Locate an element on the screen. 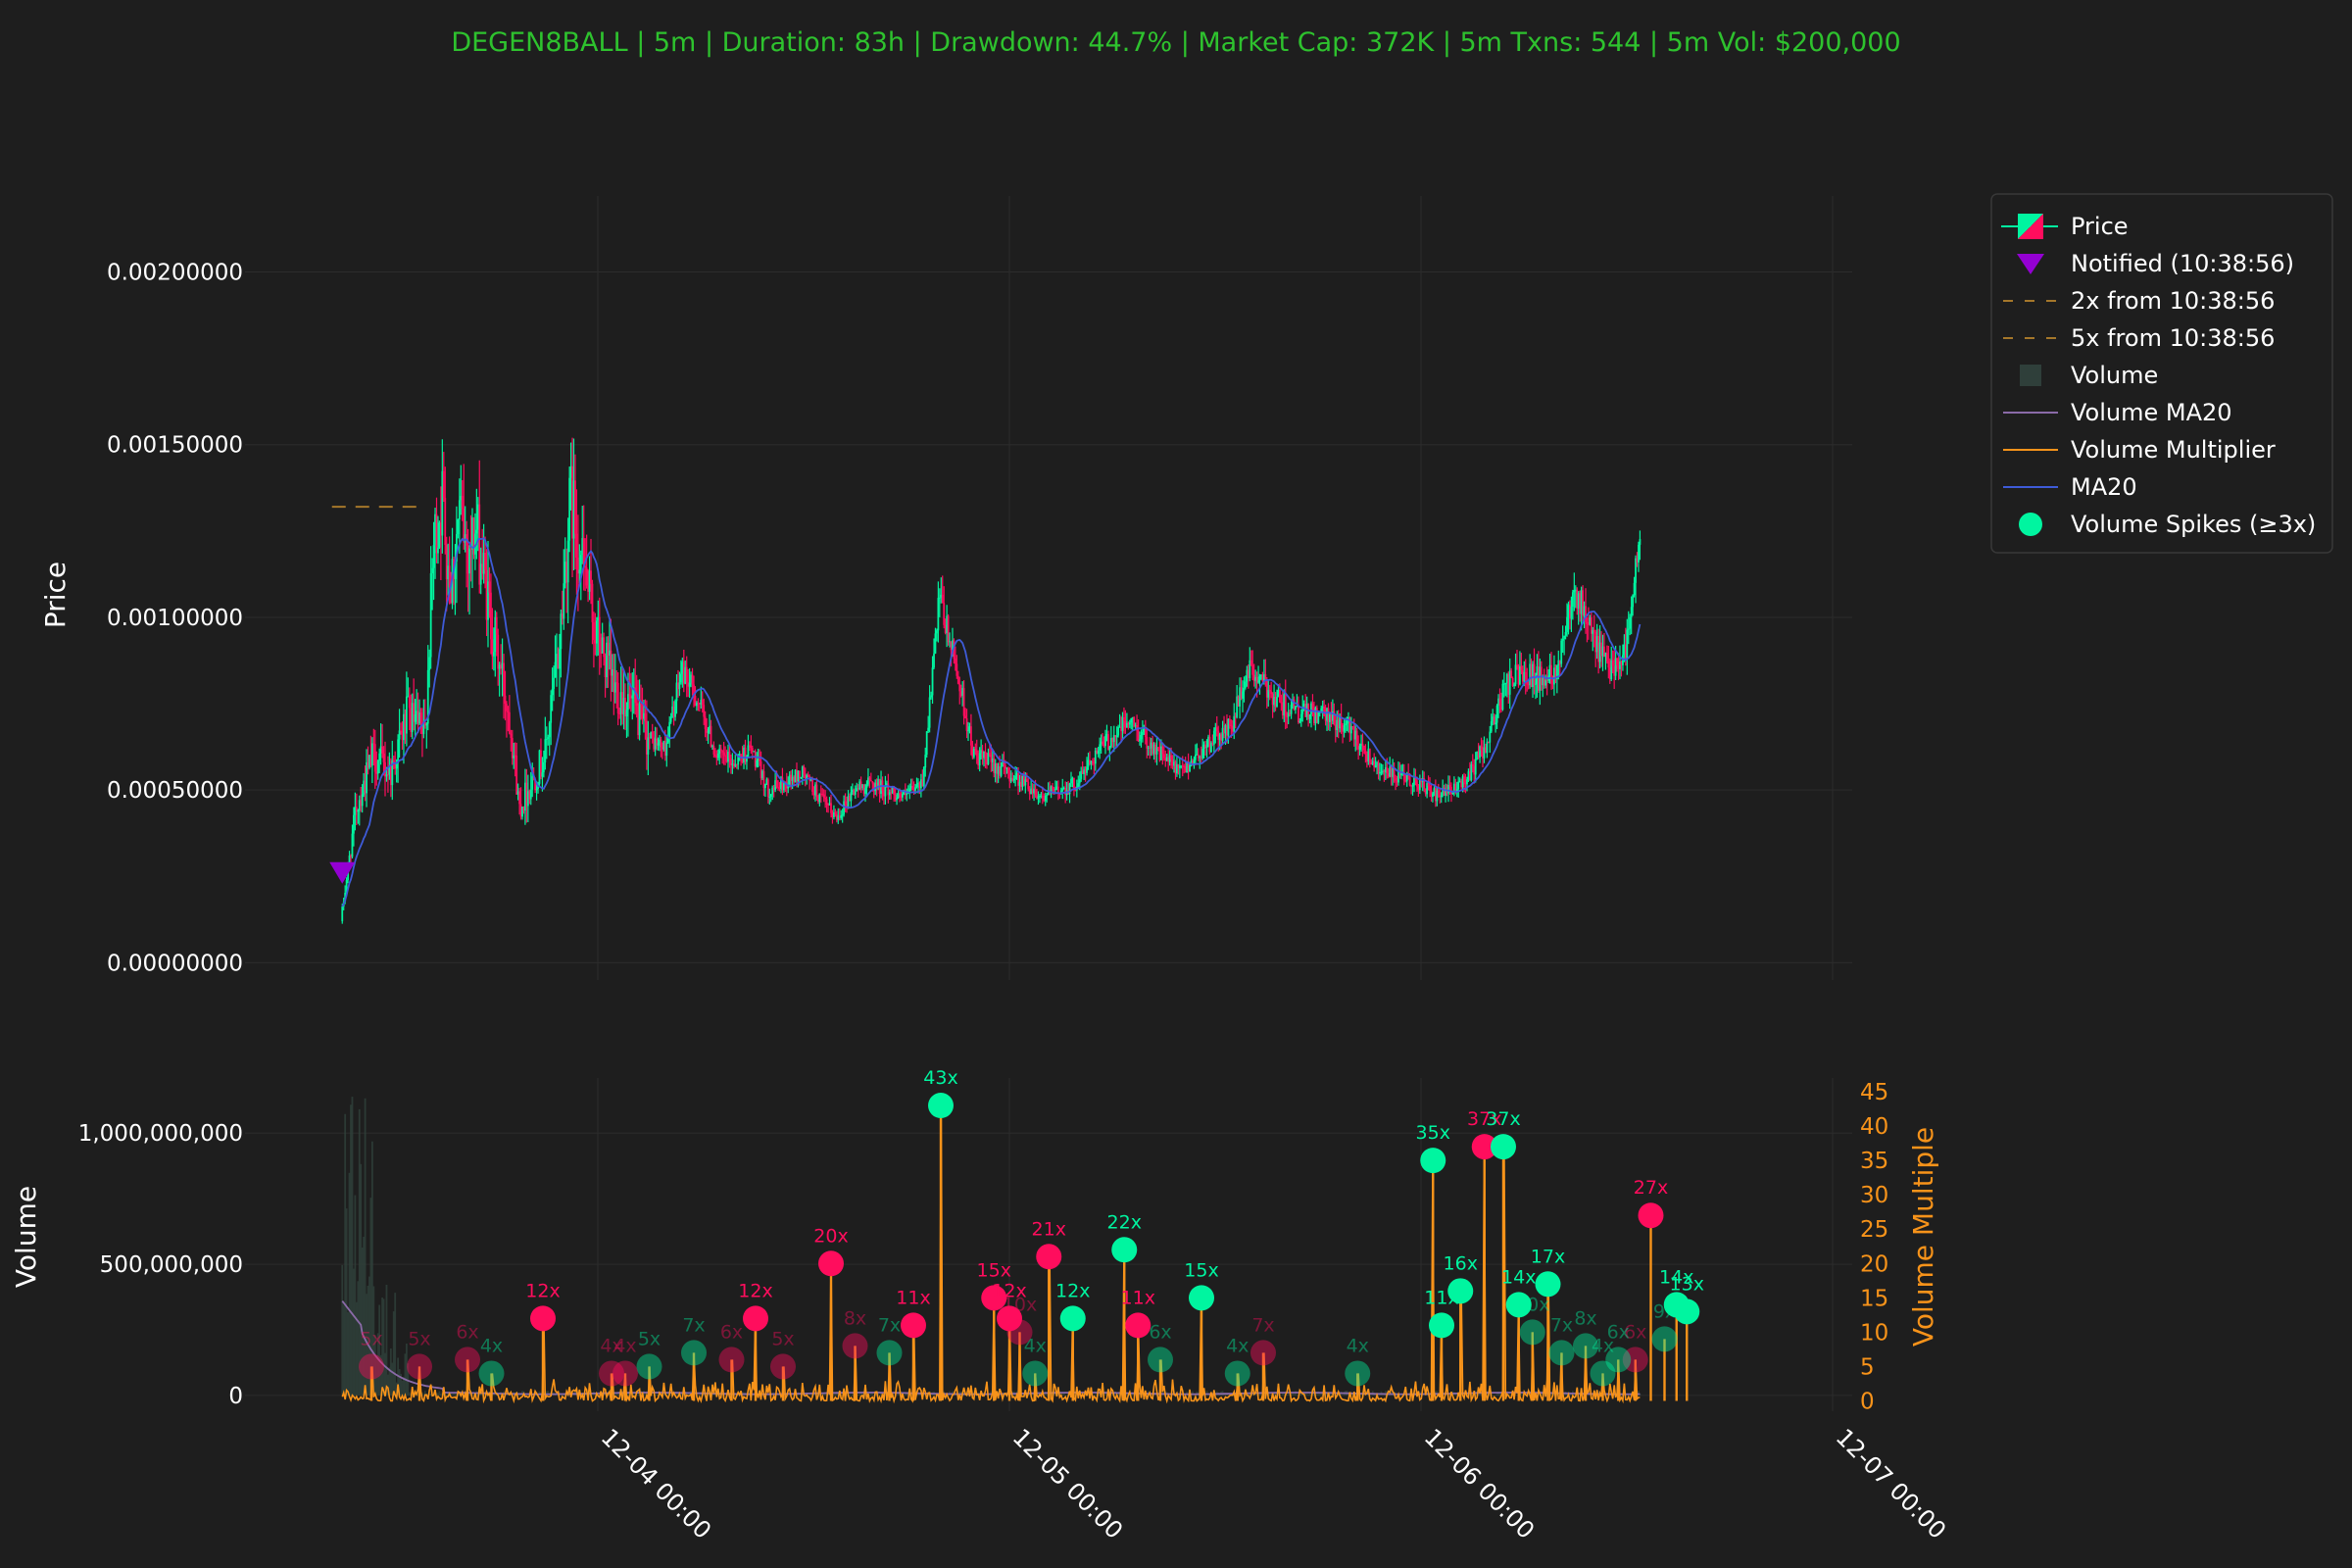  volume-spike-label: 4x is located at coordinates (1237, 1345).